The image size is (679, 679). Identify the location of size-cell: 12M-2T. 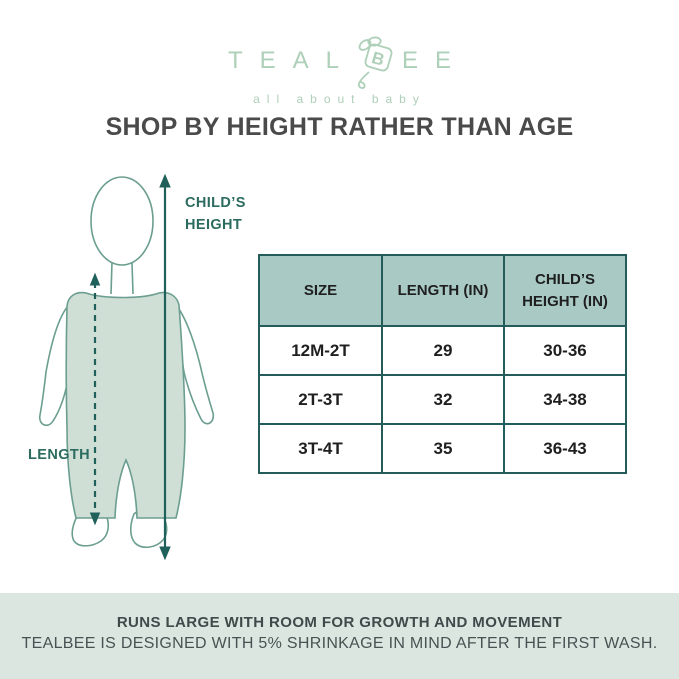
(320, 350).